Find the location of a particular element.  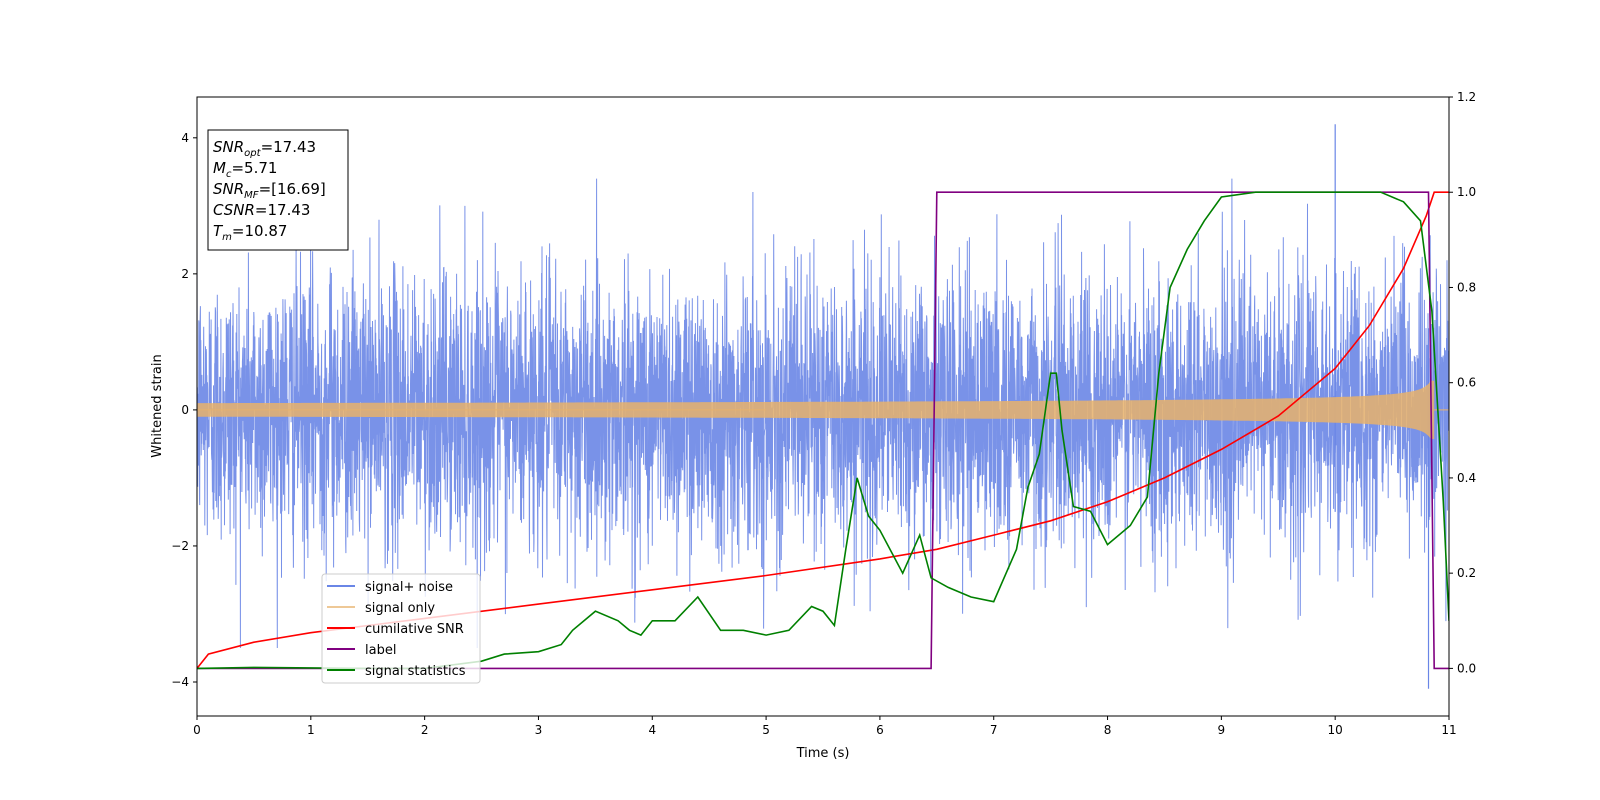

x-tick-label: 5 is located at coordinates (766, 730).